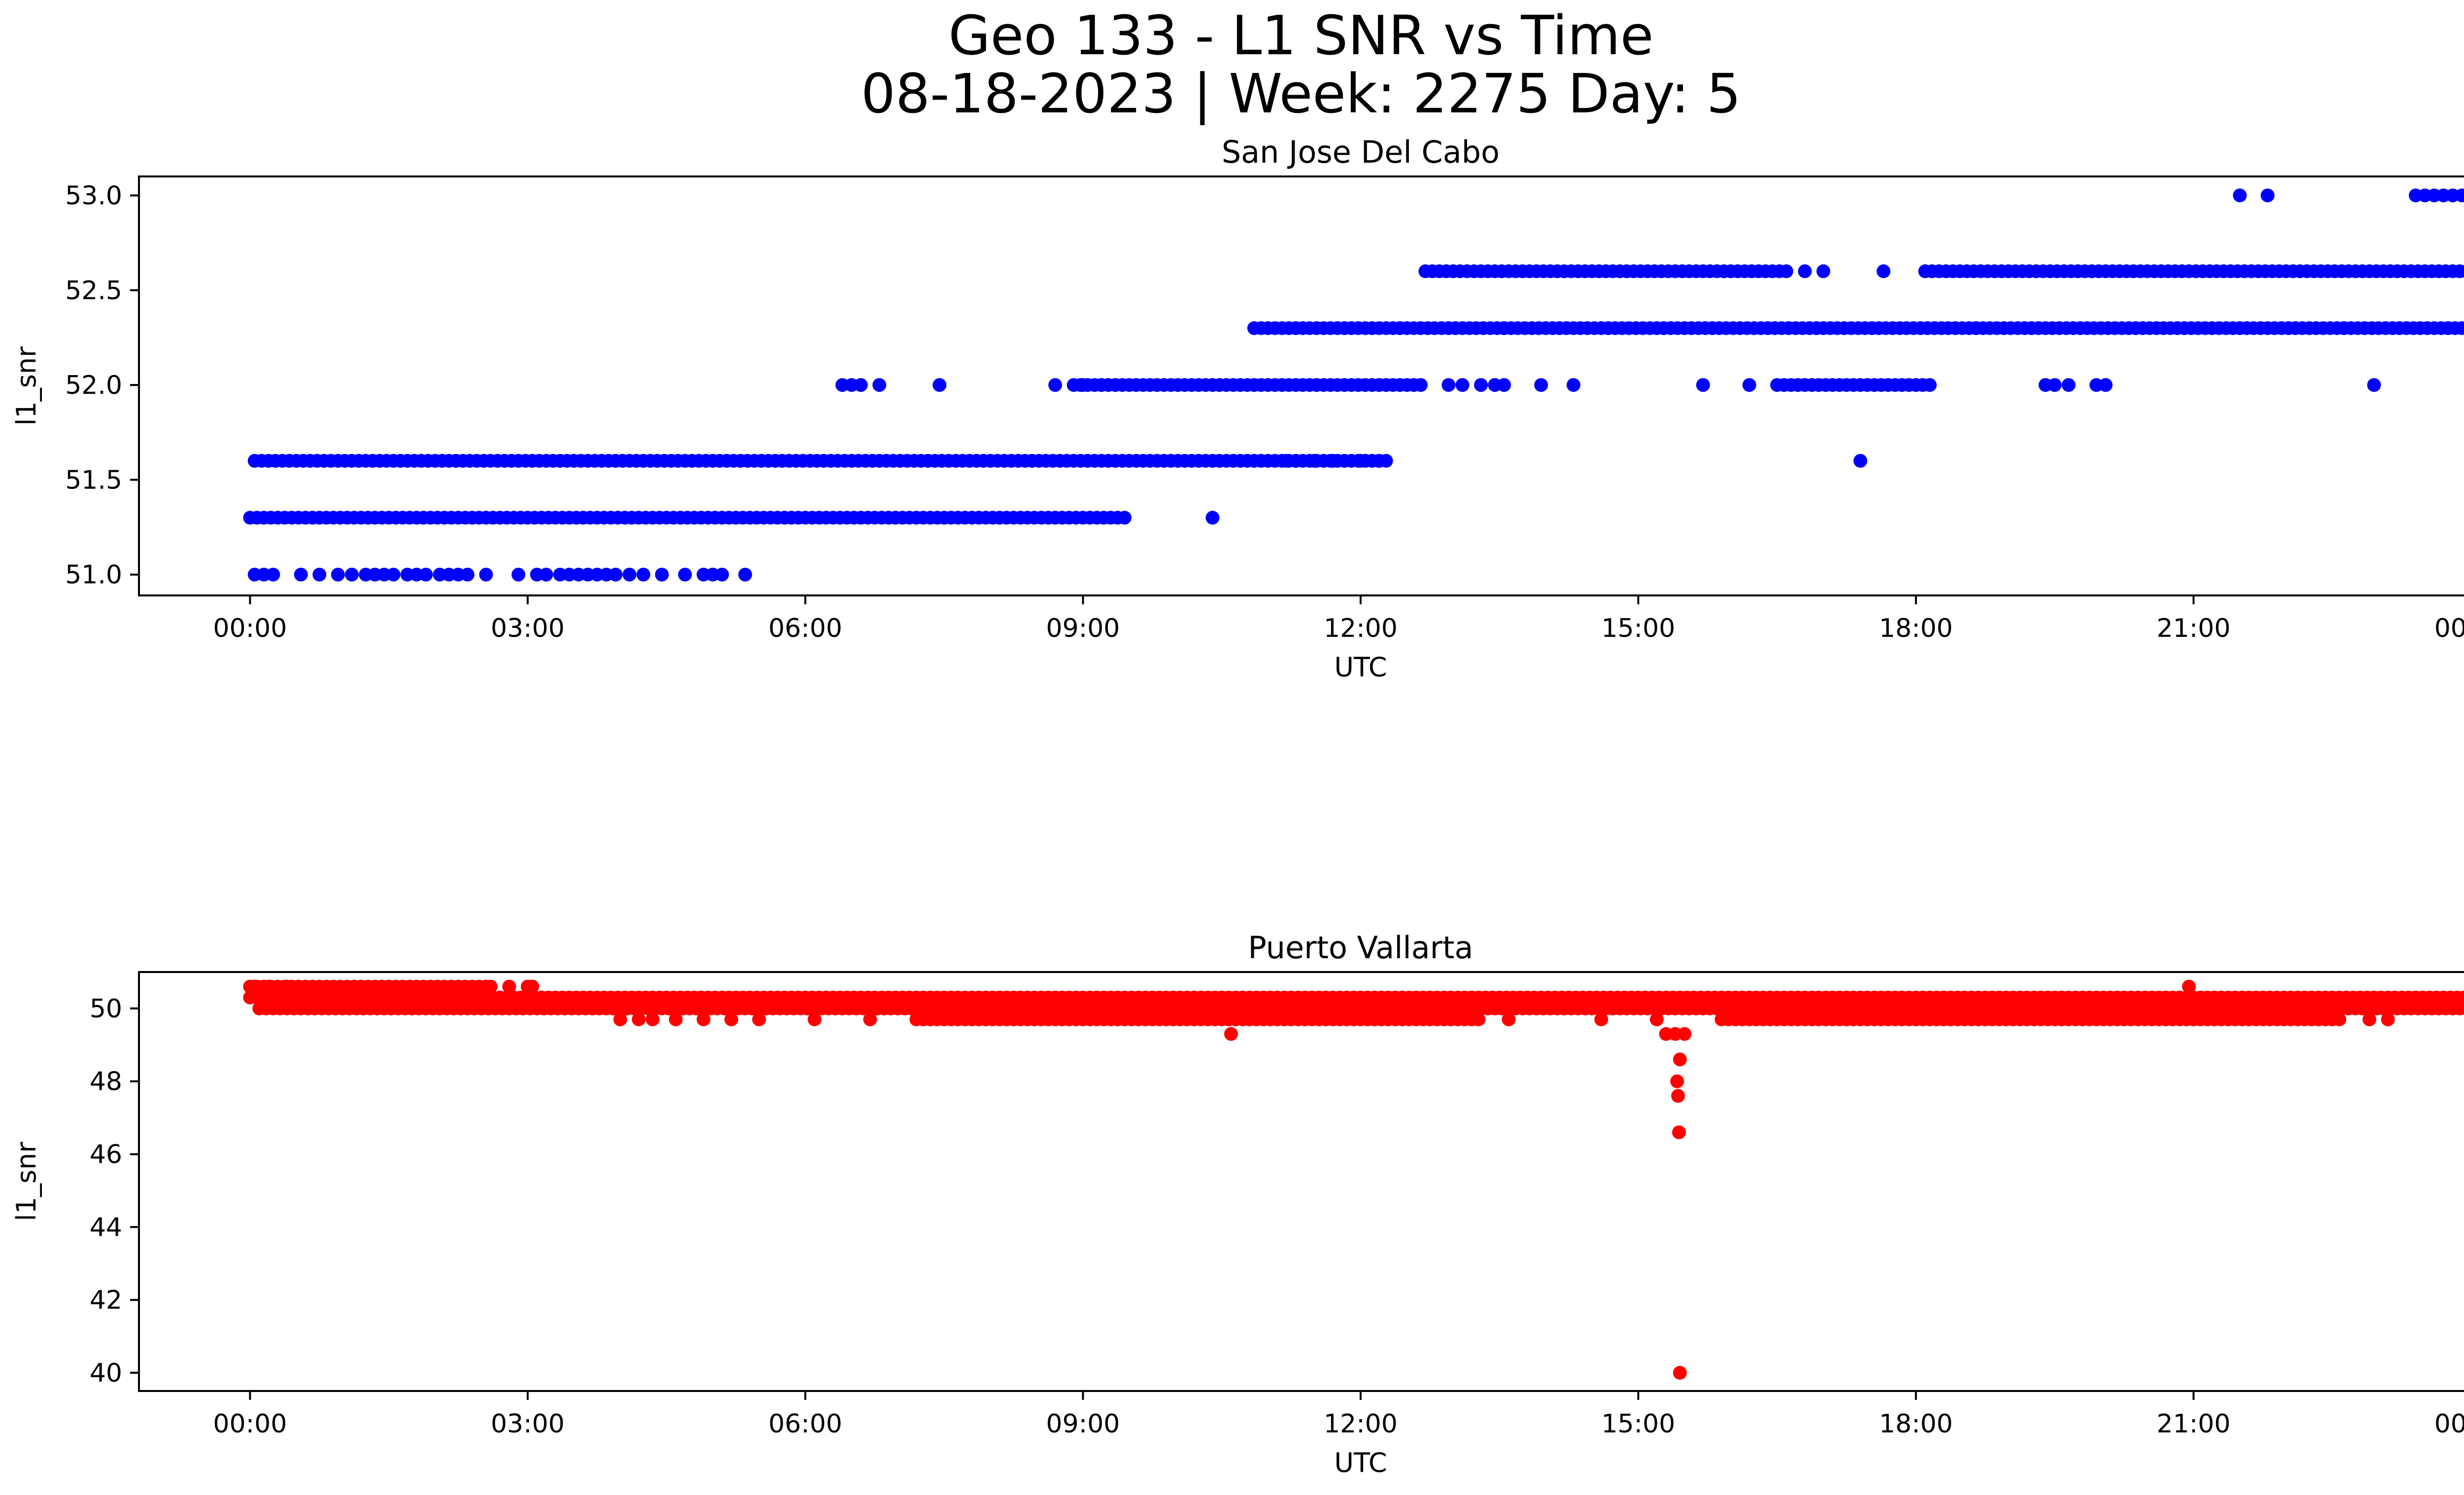 This screenshot has width=2464, height=1495. Describe the element at coordinates (1360, 667) in the screenshot. I see `x-axis-label: UTC` at that location.